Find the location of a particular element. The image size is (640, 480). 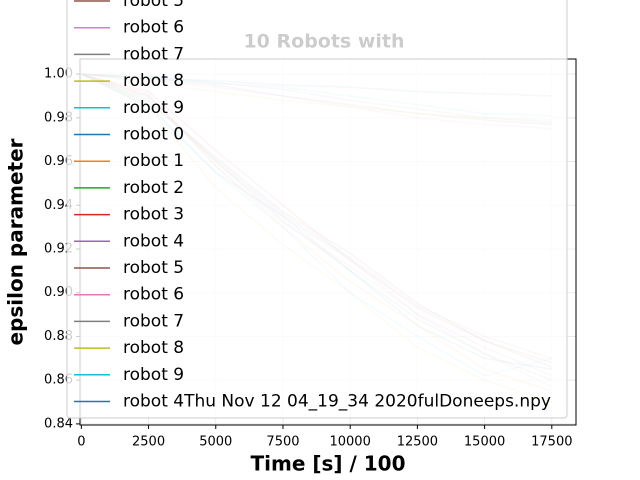

x-tick-label: 10000 is located at coordinates (349, 442).